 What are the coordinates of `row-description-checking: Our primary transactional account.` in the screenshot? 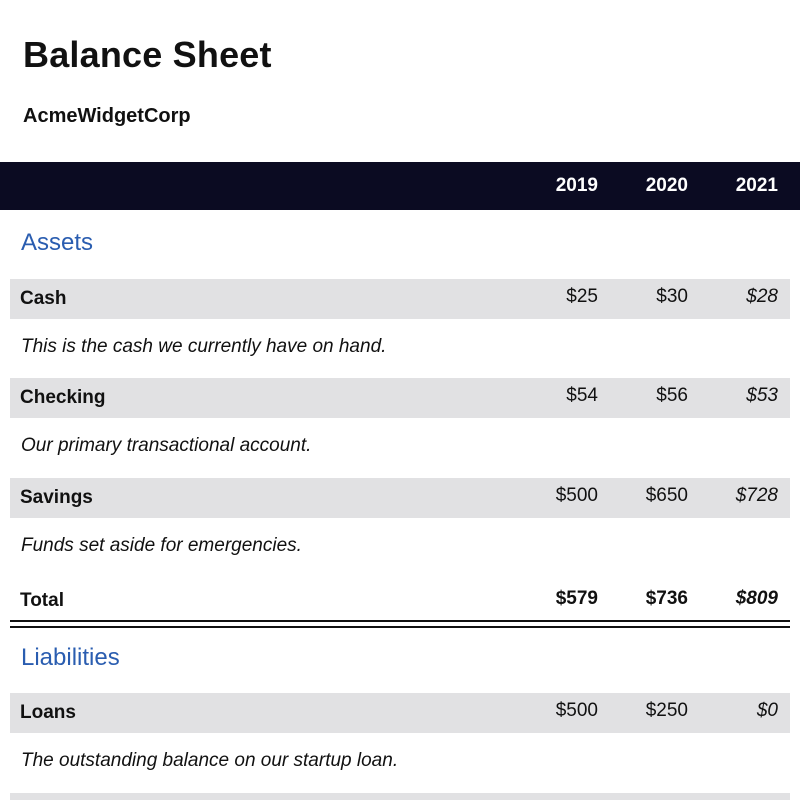 It's located at (166, 445).